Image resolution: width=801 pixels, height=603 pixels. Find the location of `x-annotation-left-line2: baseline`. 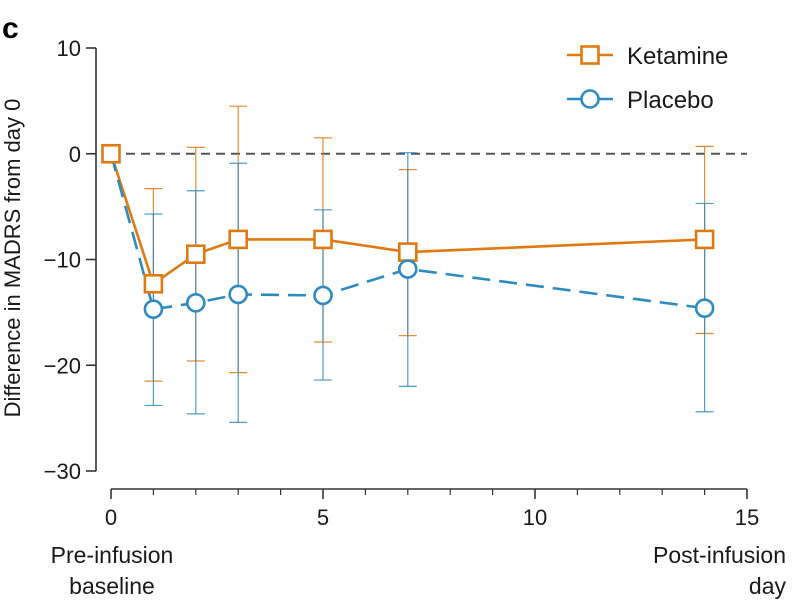

x-annotation-left-line2: baseline is located at coordinates (112, 586).